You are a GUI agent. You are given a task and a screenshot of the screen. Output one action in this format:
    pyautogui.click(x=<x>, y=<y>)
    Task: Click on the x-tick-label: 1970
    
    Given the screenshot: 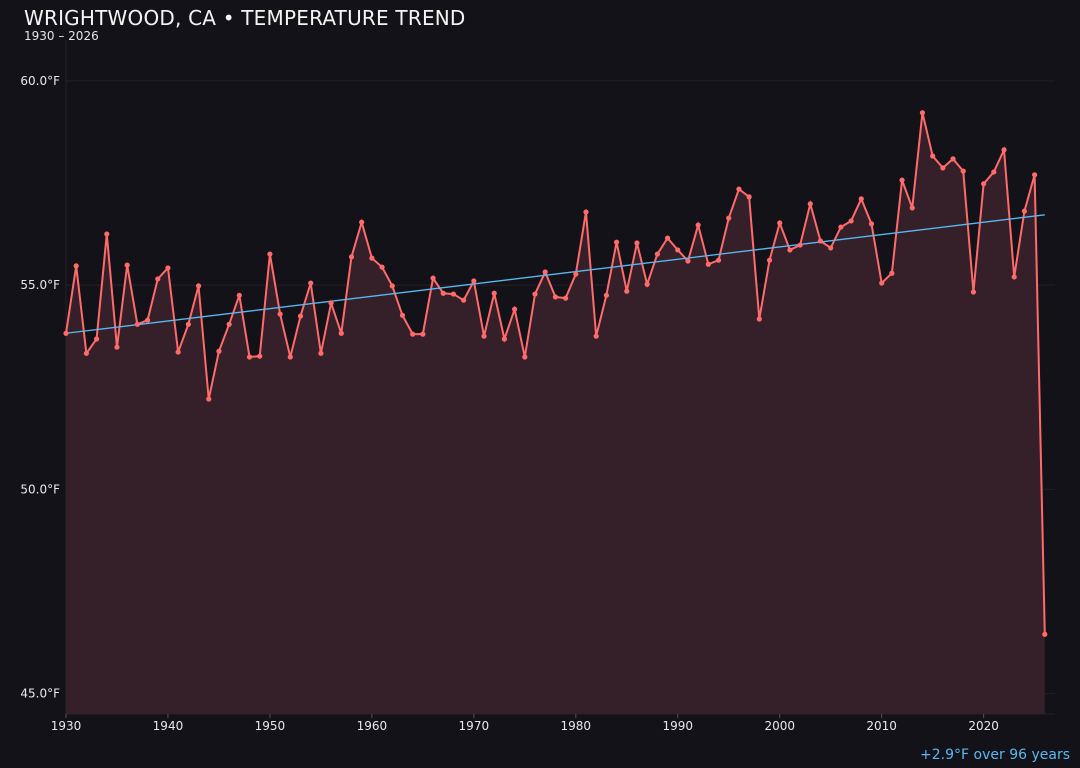 What is the action you would take?
    pyautogui.click(x=474, y=726)
    